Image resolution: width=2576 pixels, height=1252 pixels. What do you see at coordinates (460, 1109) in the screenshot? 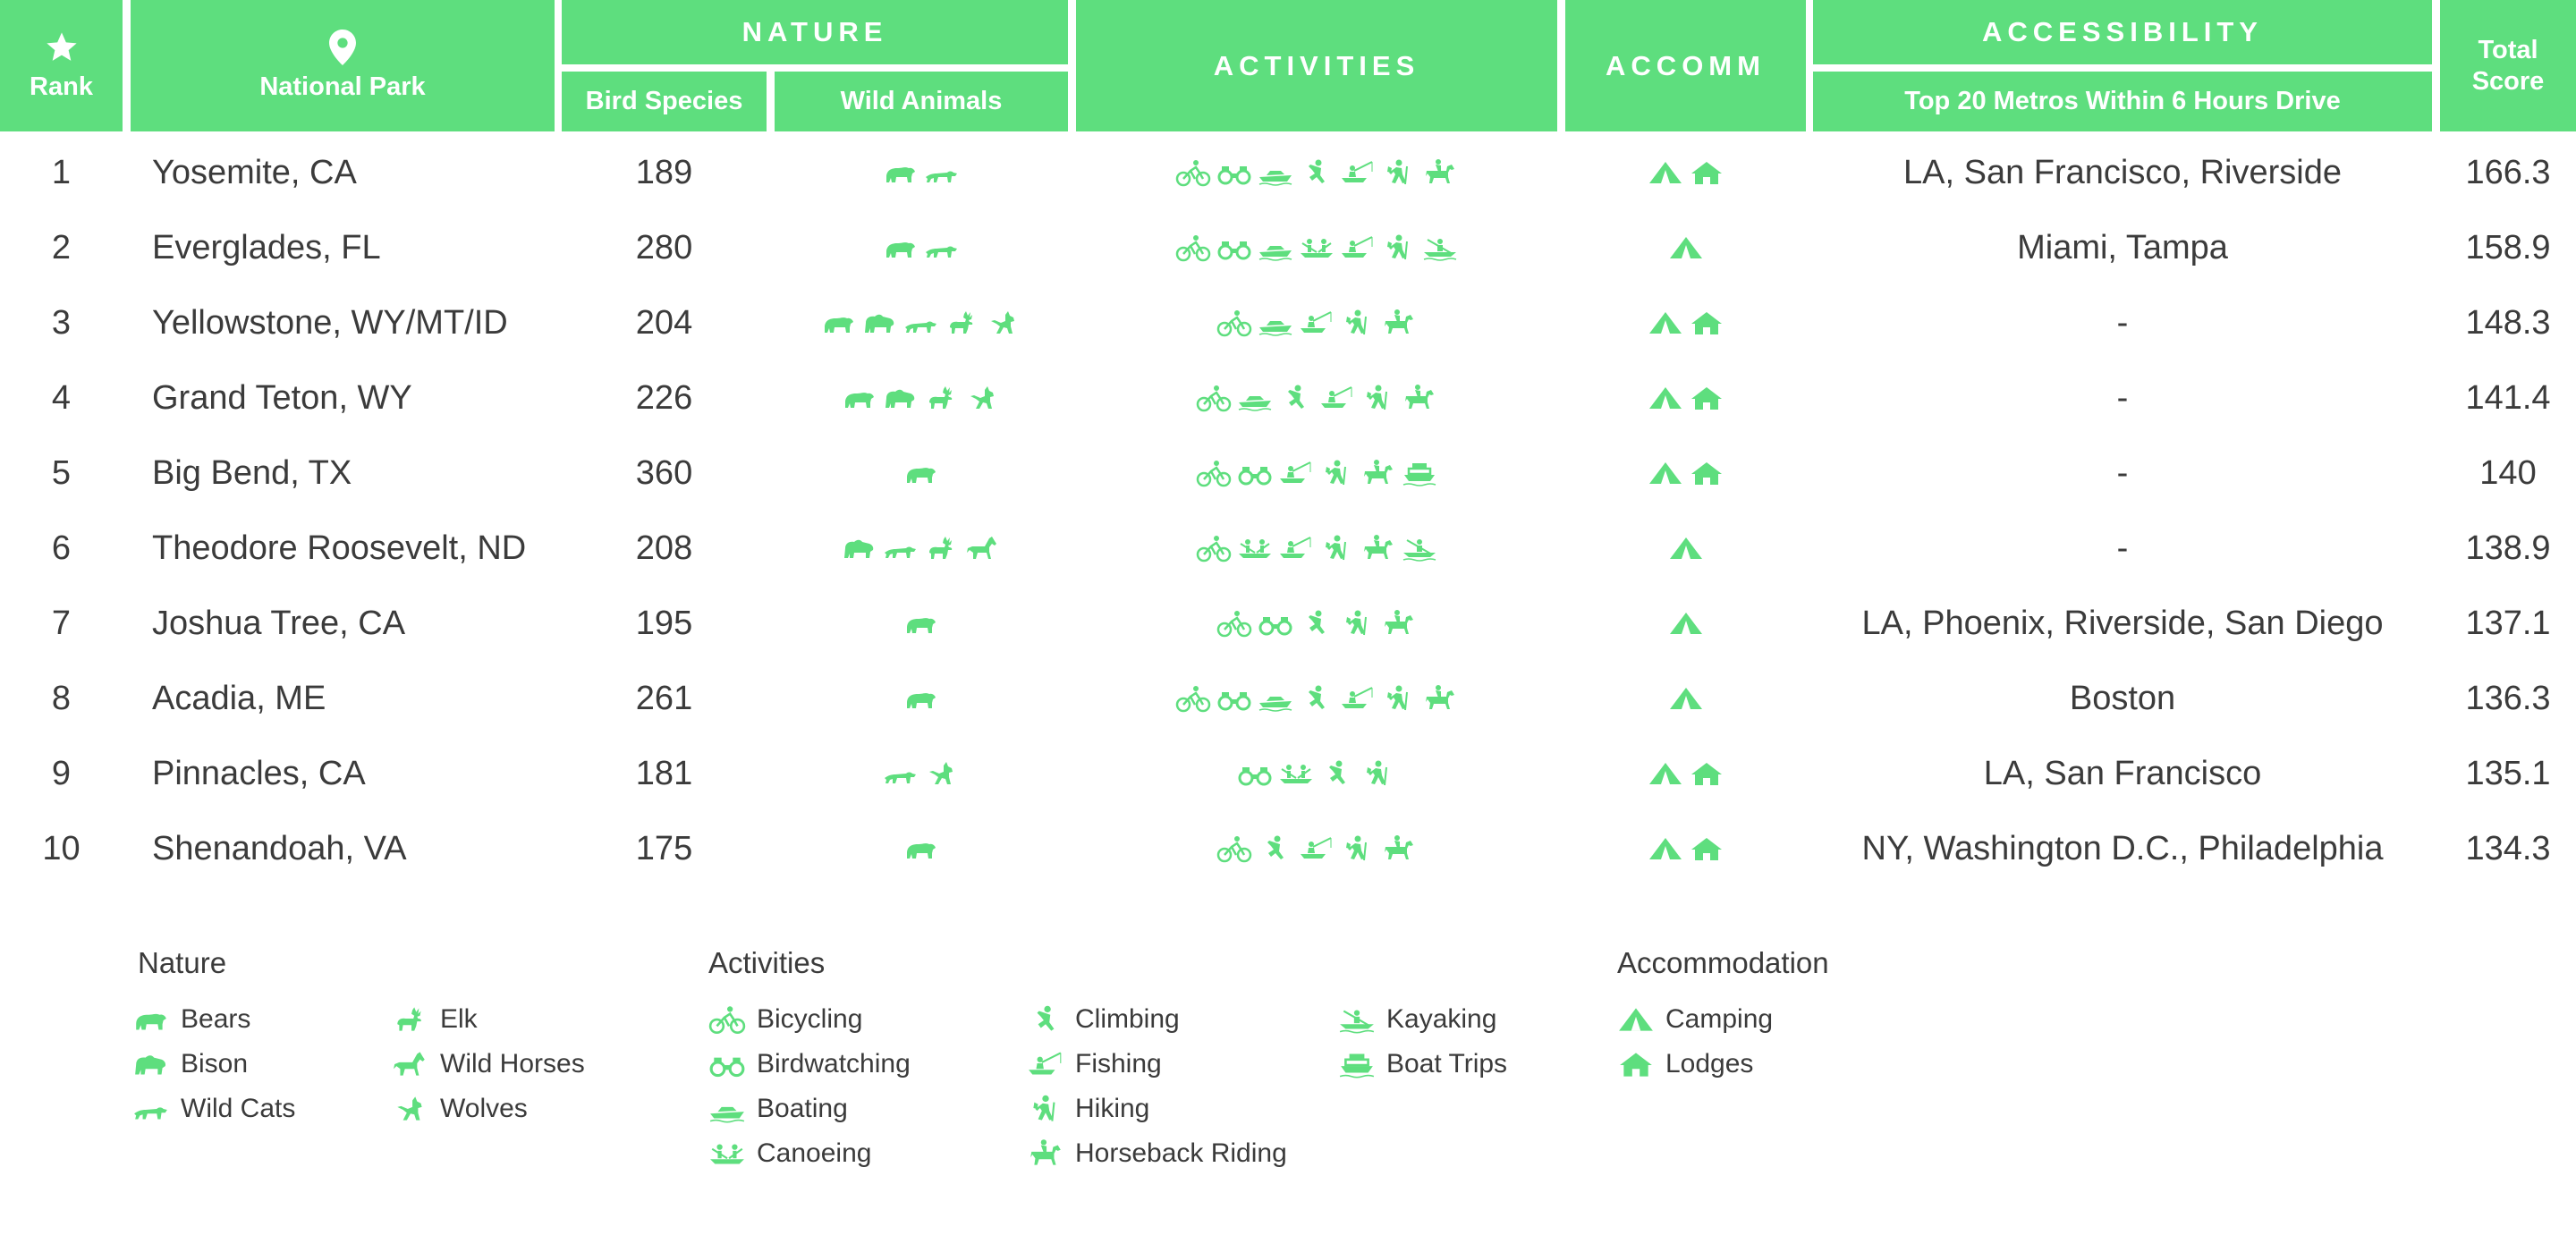
I see `legend-item-wolves: Wolves` at bounding box center [460, 1109].